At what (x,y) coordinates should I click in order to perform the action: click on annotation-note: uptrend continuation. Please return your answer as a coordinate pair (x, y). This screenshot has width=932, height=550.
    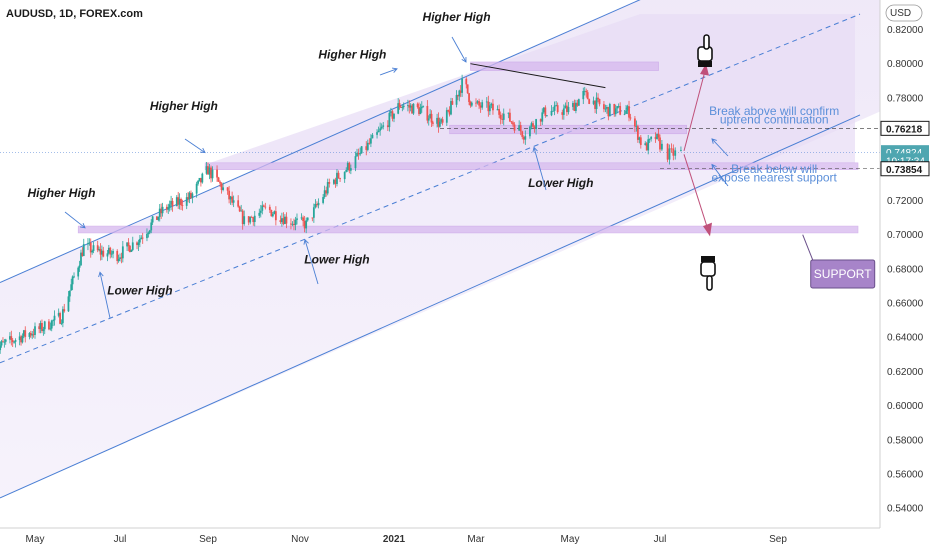
    Looking at the image, I should click on (774, 120).